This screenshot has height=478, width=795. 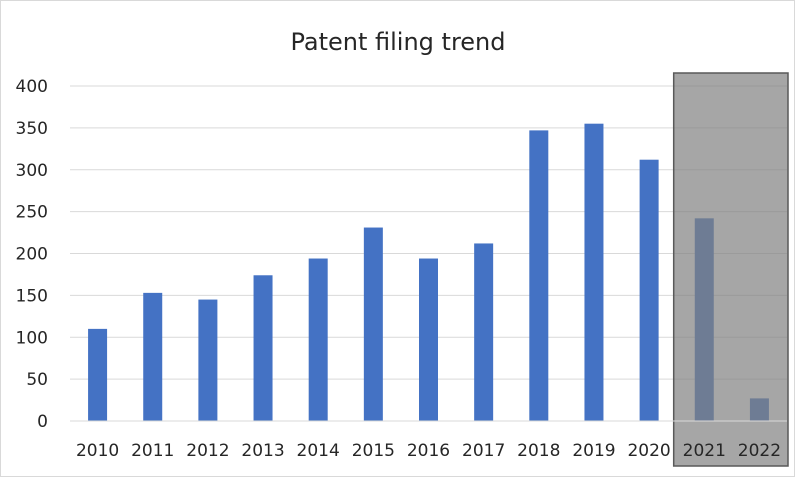 What do you see at coordinates (152, 451) in the screenshot?
I see `x-tick-label: 2011` at bounding box center [152, 451].